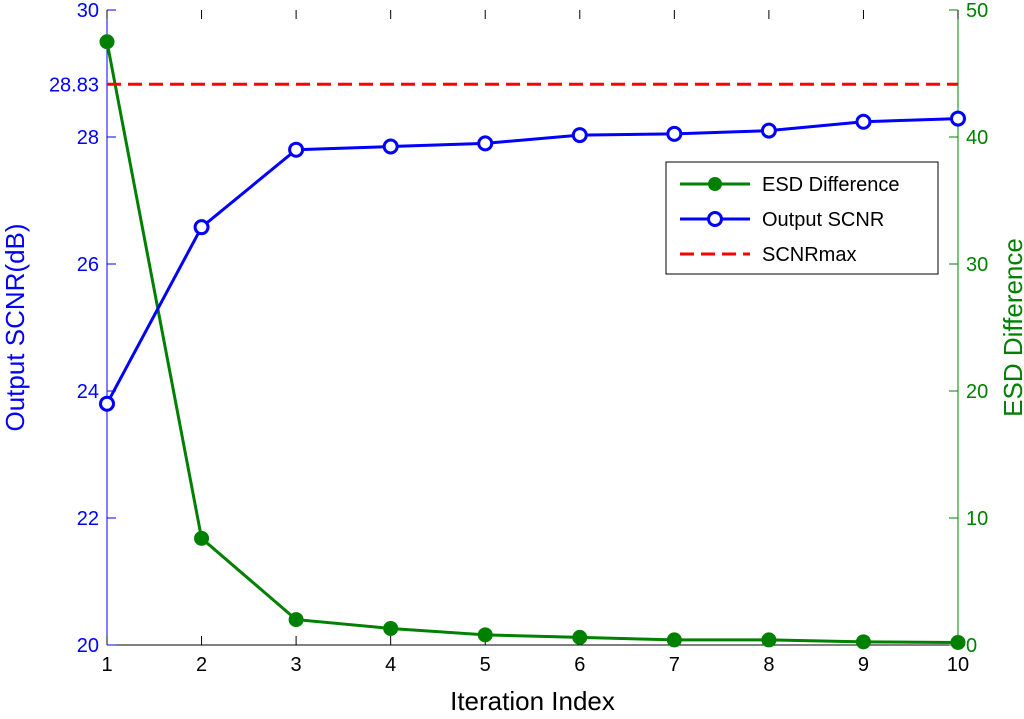 Image resolution: width=1024 pixels, height=719 pixels. What do you see at coordinates (977, 519) in the screenshot?
I see `y-right-tick-label: 10` at bounding box center [977, 519].